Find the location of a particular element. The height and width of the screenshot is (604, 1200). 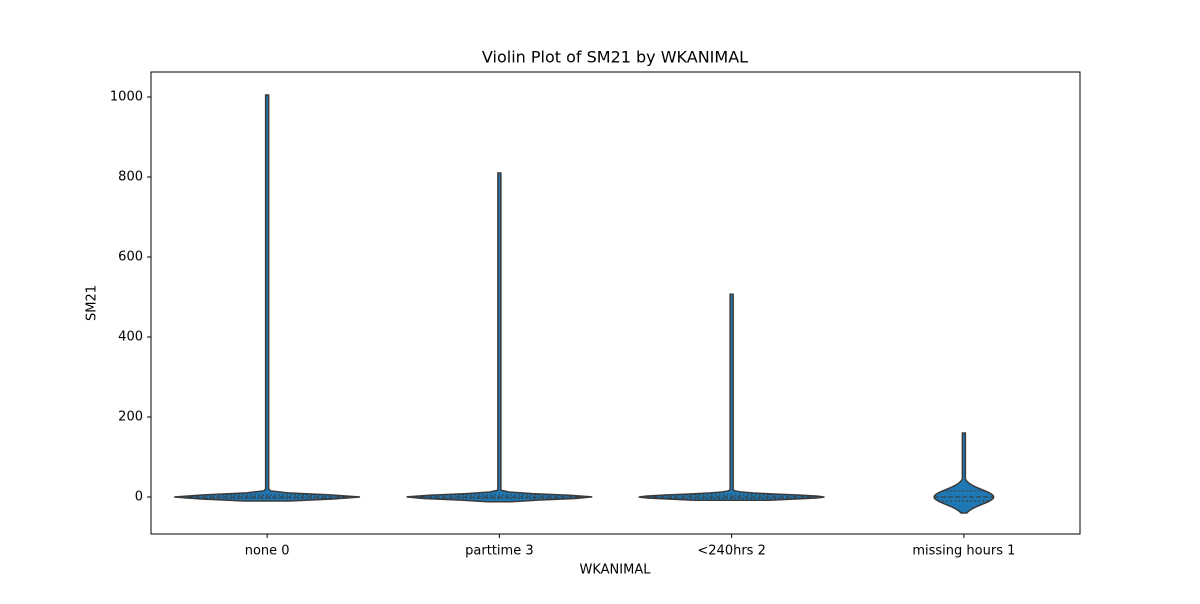

y-tick-label: 0 is located at coordinates (139, 497).